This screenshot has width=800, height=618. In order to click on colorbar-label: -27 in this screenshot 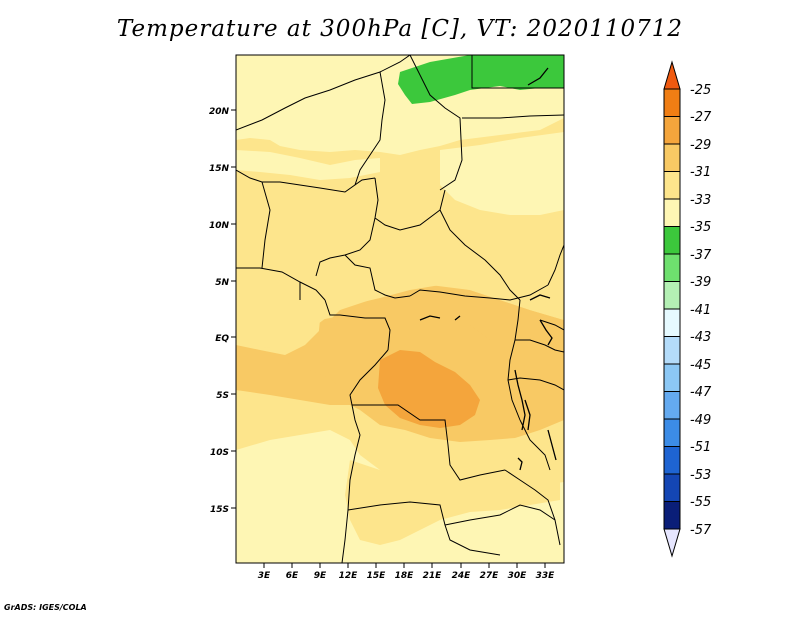, I will do `click(701, 117)`.